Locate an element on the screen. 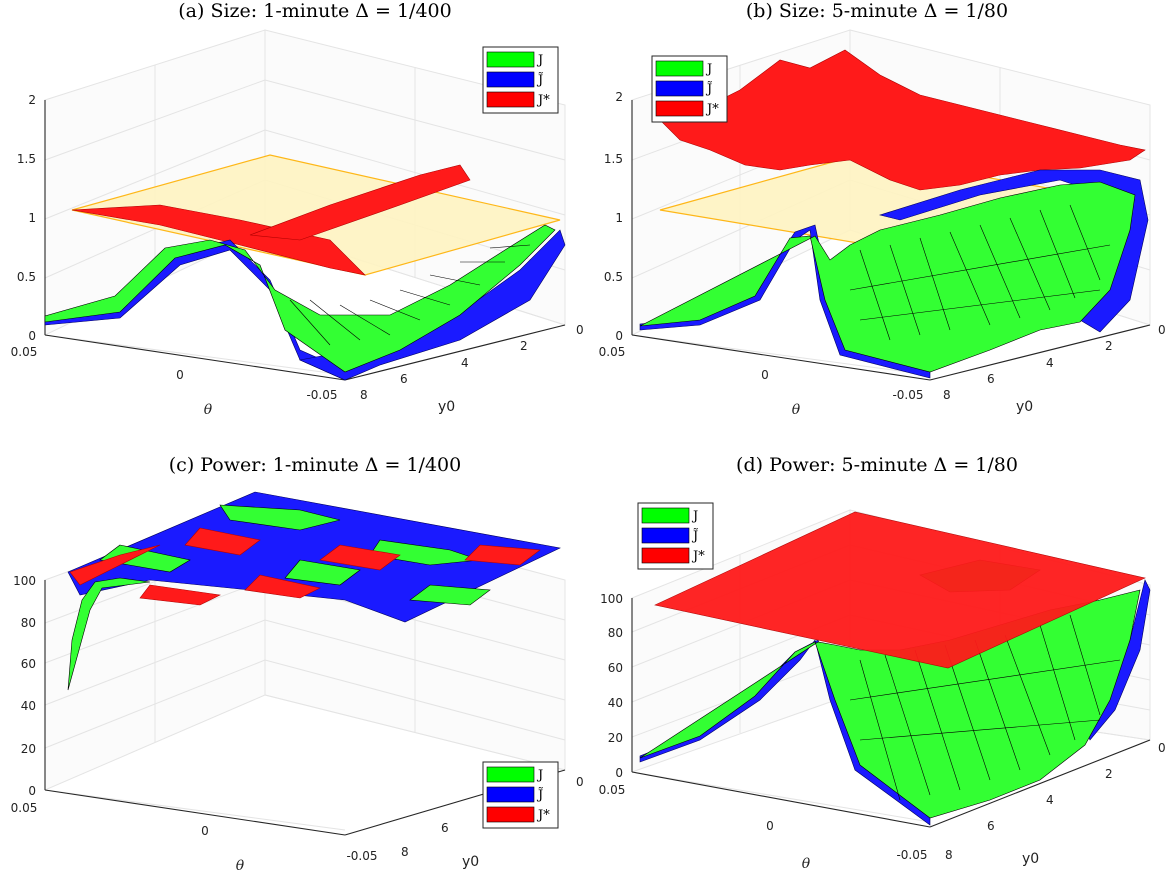 This screenshot has height=877, width=1169. panel-b-y-tick: 4 is located at coordinates (1050, 363).